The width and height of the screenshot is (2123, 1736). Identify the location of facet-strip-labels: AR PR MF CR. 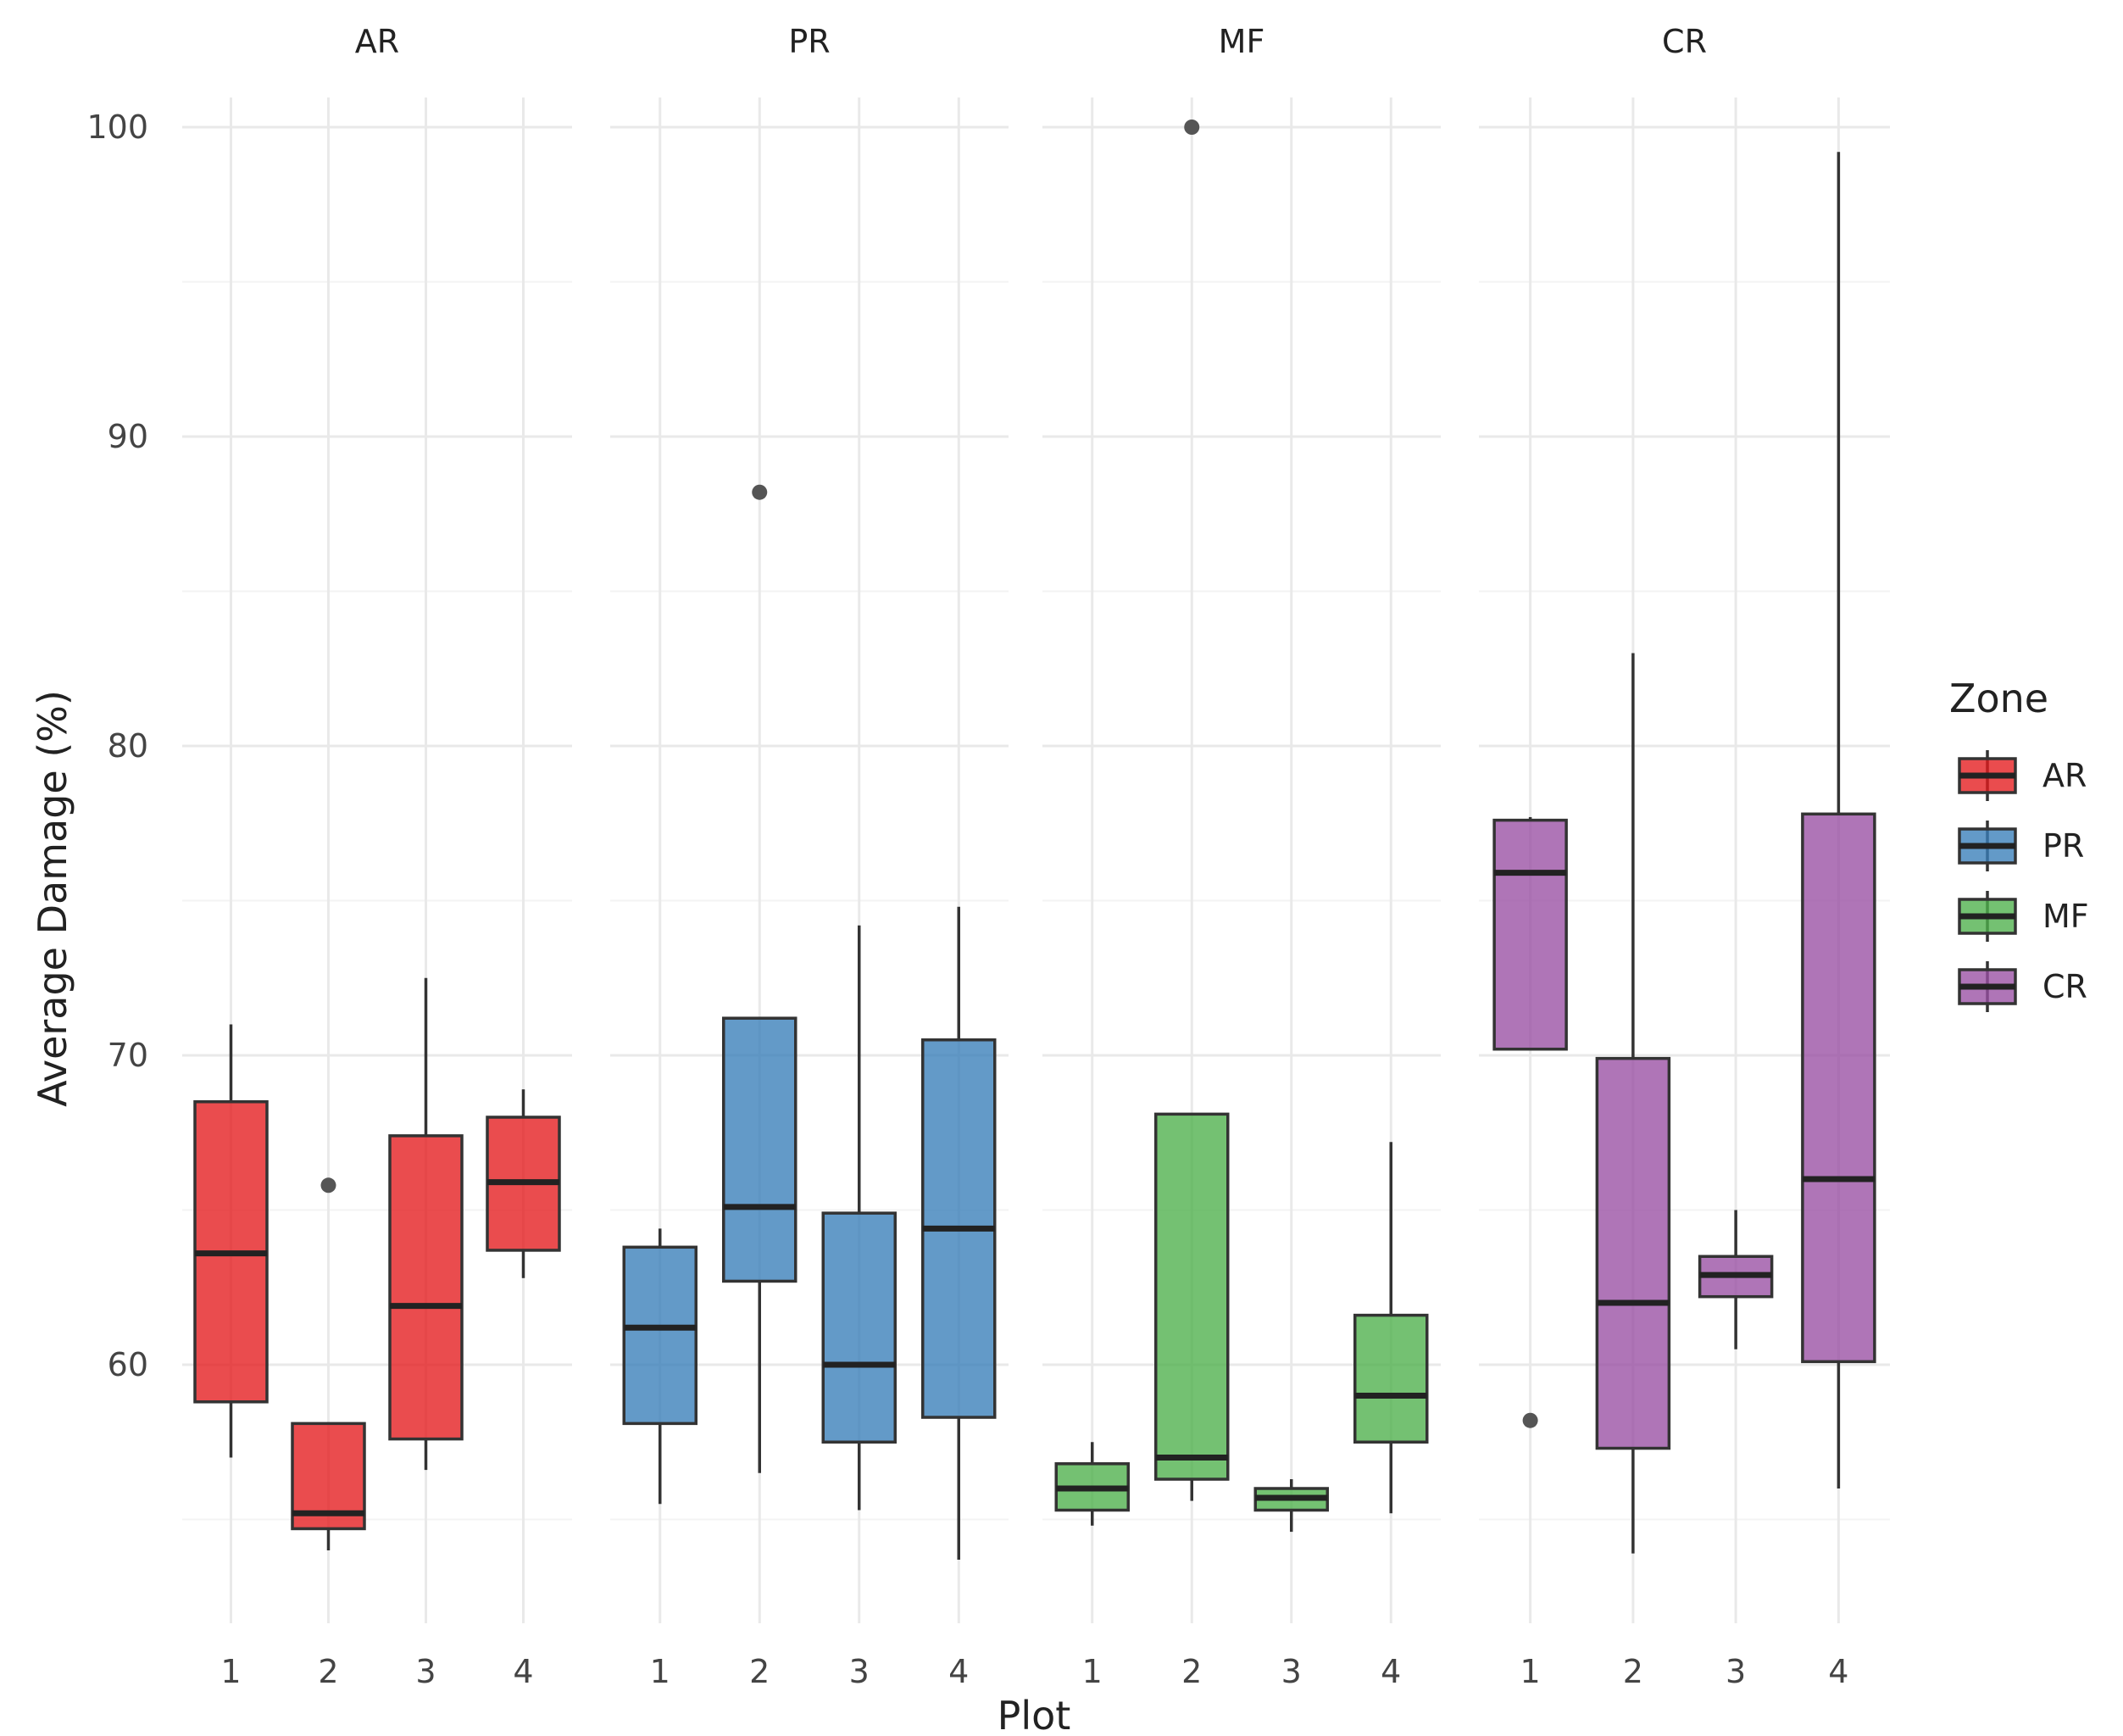
(1031, 41).